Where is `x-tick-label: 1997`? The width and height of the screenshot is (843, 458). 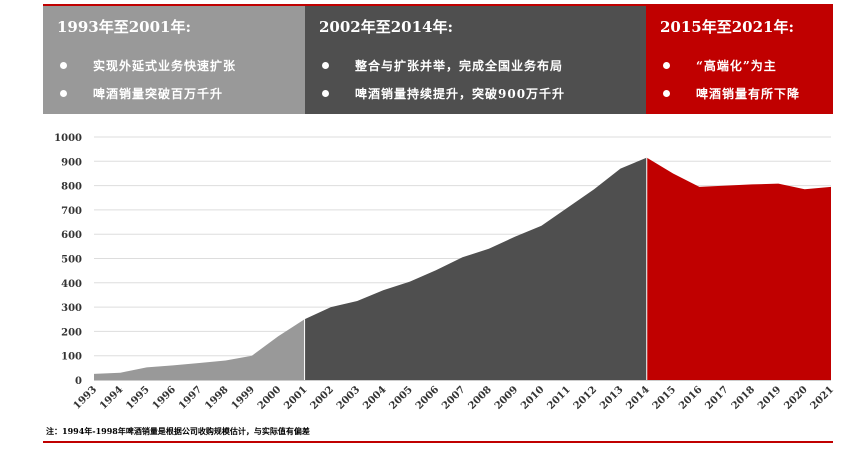 x-tick-label: 1997 is located at coordinates (190, 397).